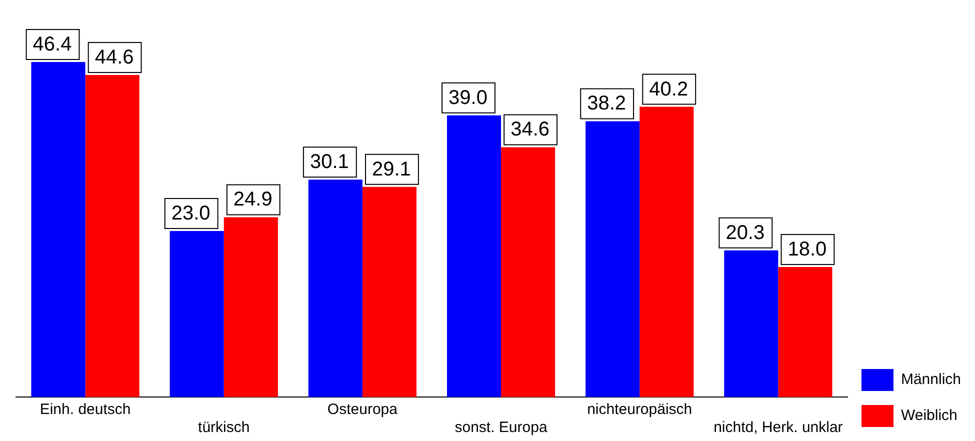  What do you see at coordinates (85, 409) in the screenshot?
I see `x-tick-label: Einh. deutsch` at bounding box center [85, 409].